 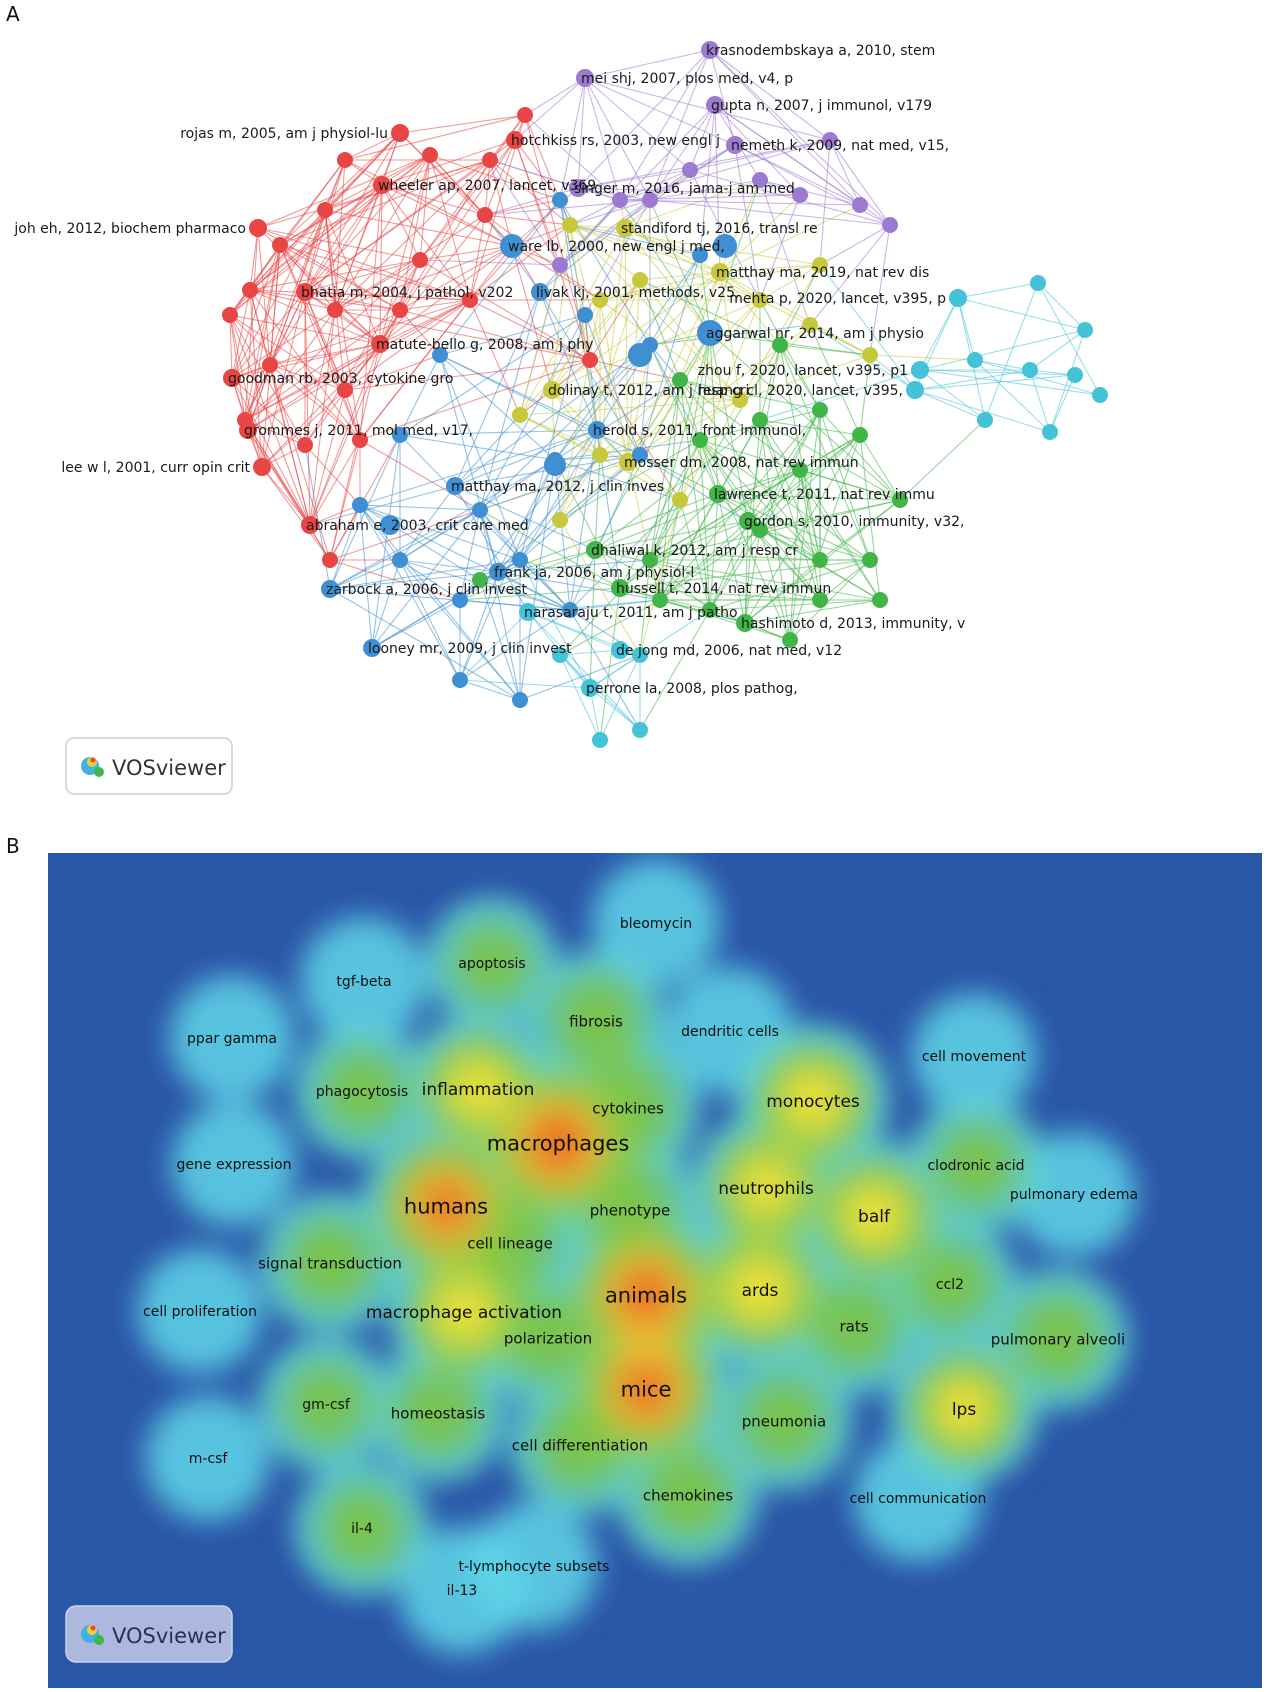 What do you see at coordinates (719, 229) in the screenshot?
I see `network-node-label: standiford tj, 2016, transl re` at bounding box center [719, 229].